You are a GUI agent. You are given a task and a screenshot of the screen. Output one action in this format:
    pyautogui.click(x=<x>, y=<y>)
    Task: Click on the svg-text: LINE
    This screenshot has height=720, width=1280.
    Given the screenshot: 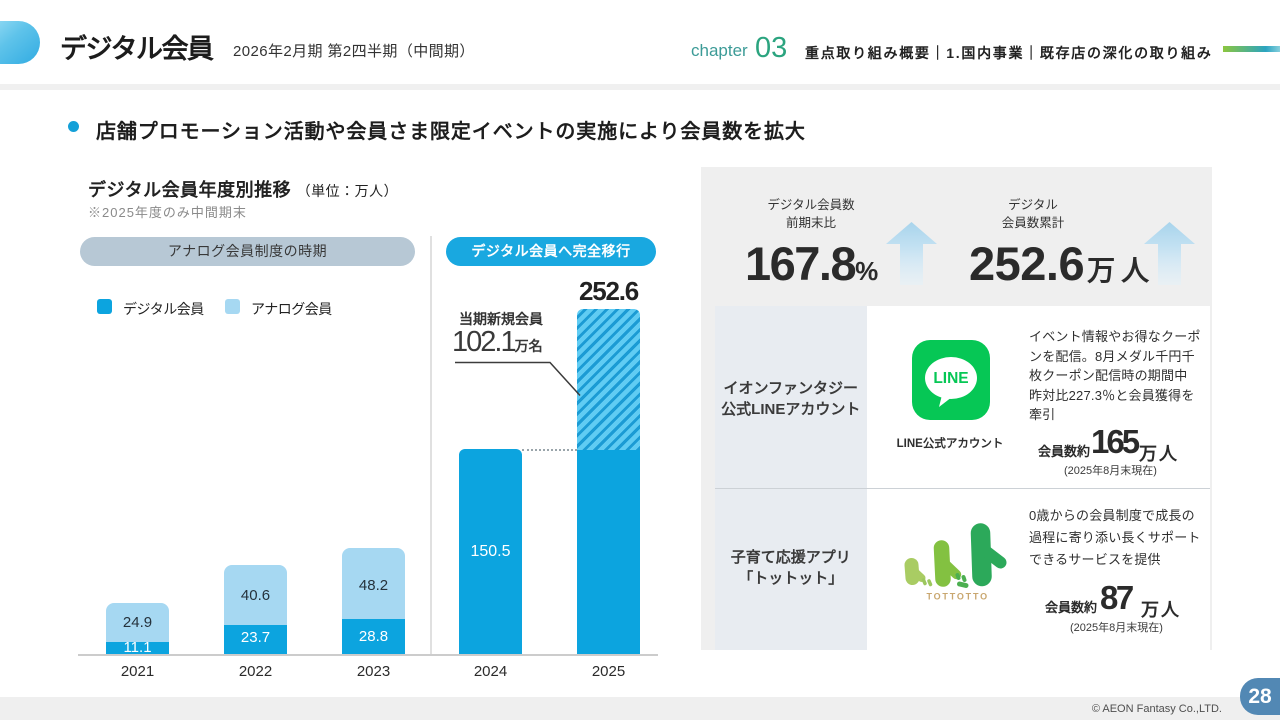 What is the action you would take?
    pyautogui.click(x=950, y=378)
    